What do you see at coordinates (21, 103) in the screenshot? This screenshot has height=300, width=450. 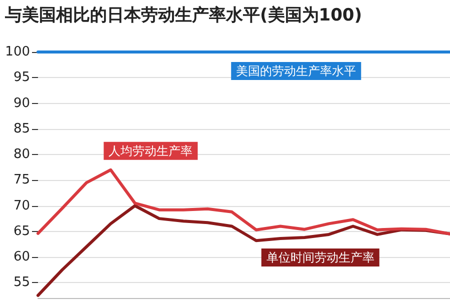 I see `y-tick-label: 90` at bounding box center [21, 103].